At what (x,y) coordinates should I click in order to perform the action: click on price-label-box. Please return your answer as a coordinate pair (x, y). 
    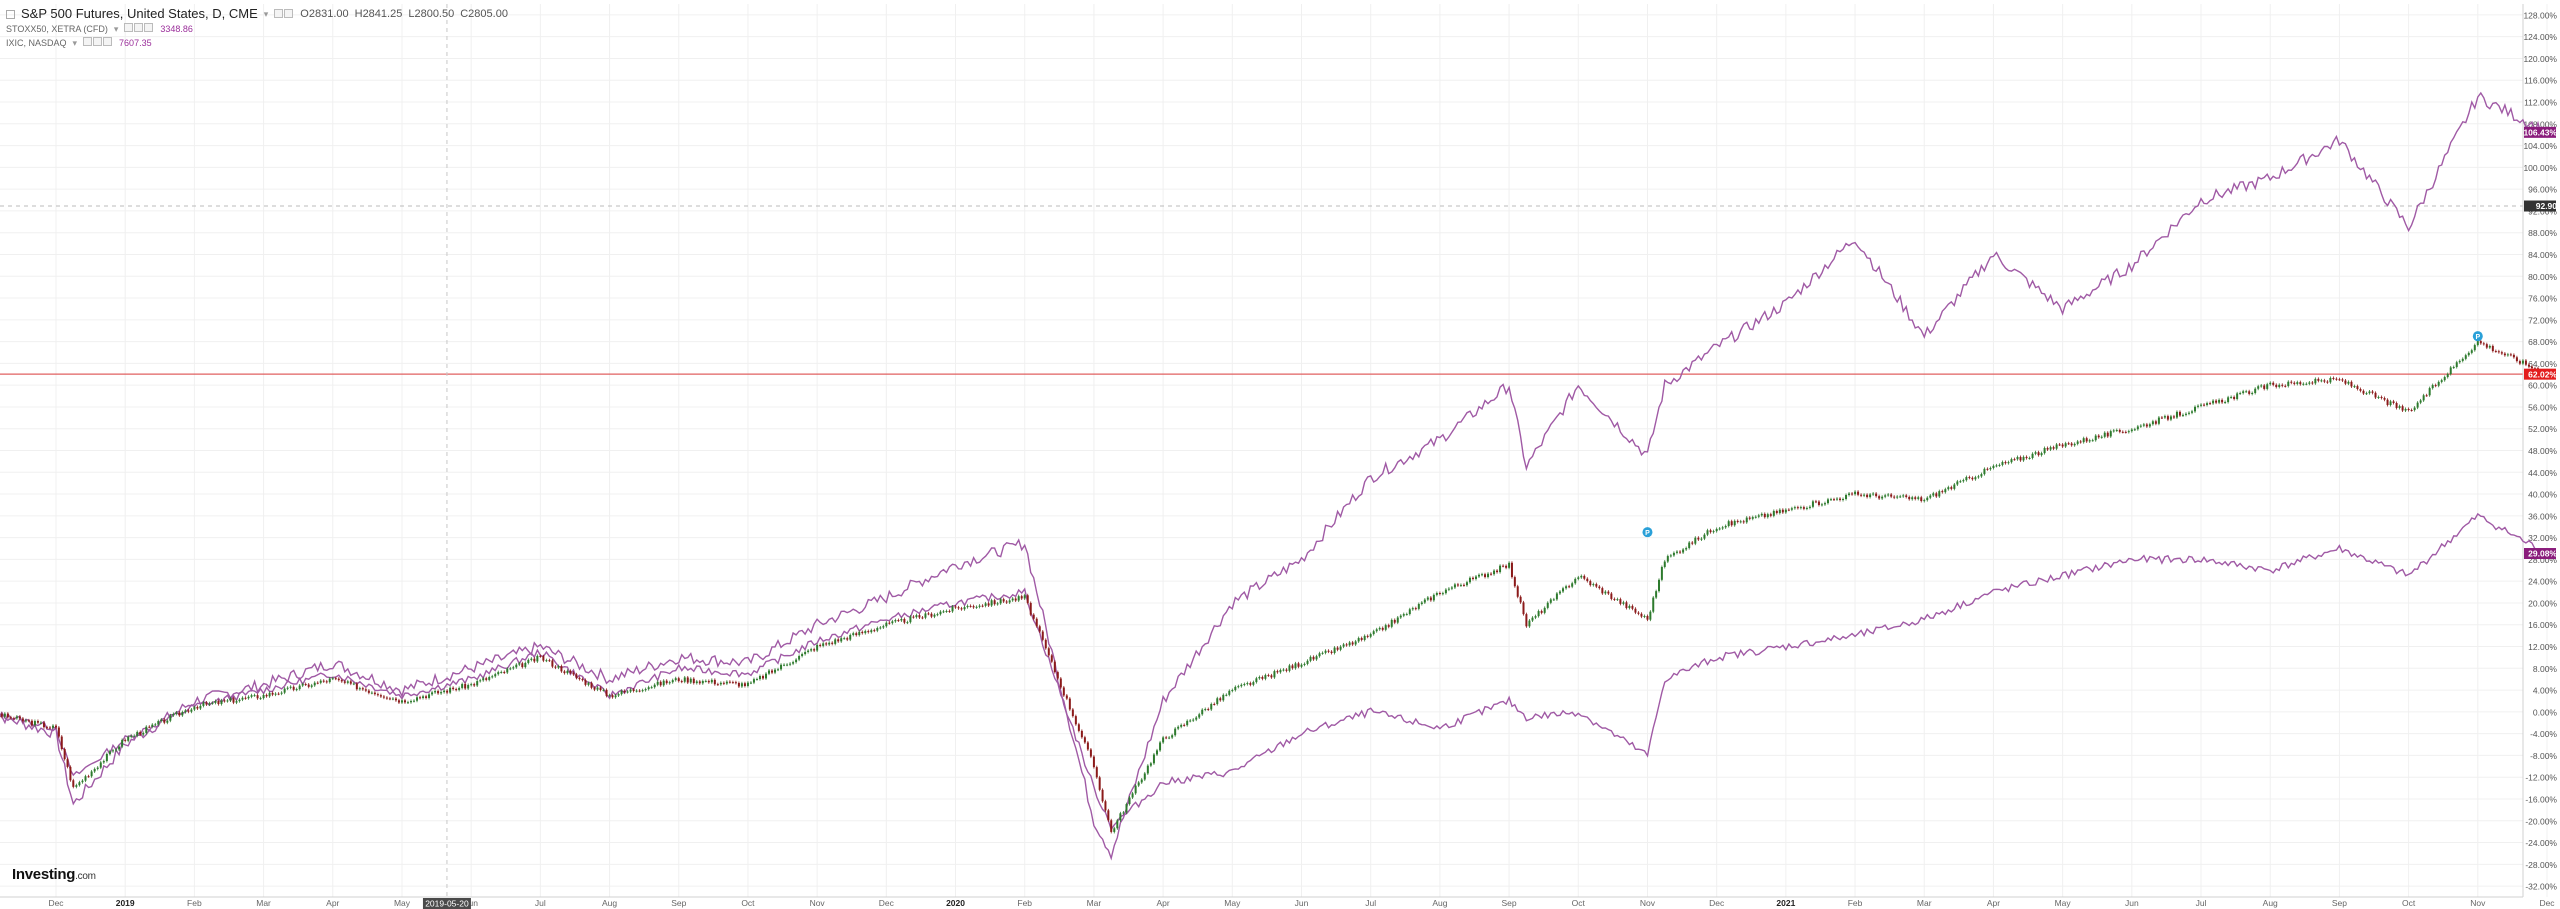
    Looking at the image, I should click on (2540, 206).